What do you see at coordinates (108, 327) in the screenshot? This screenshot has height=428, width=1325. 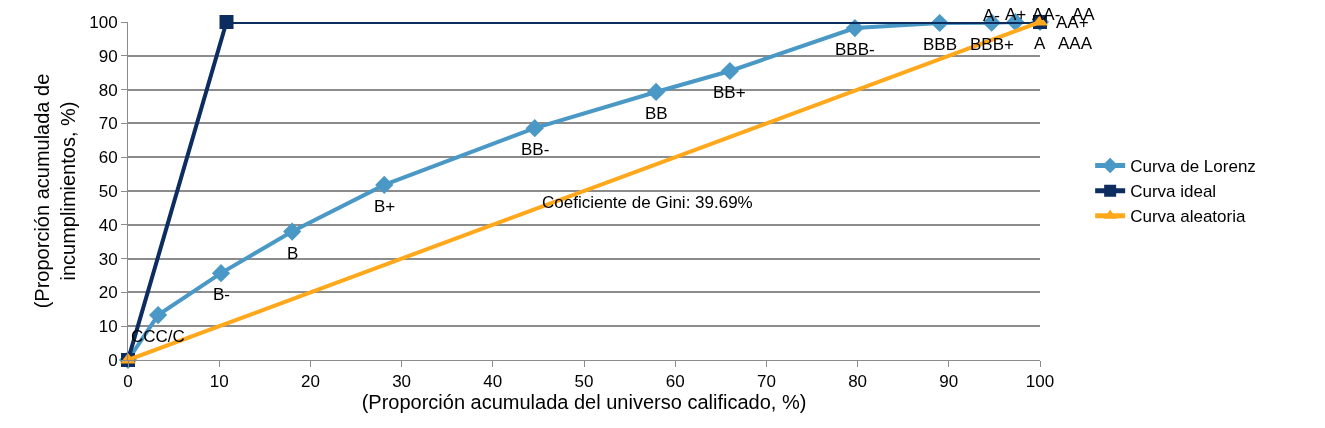 I see `y-tick-label: 10` at bounding box center [108, 327].